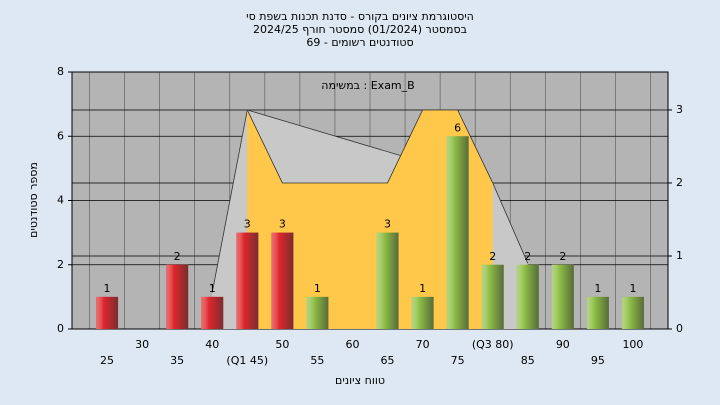 The height and width of the screenshot is (405, 720). Describe the element at coordinates (60, 264) in the screenshot. I see `y-tick-label: 2` at that location.